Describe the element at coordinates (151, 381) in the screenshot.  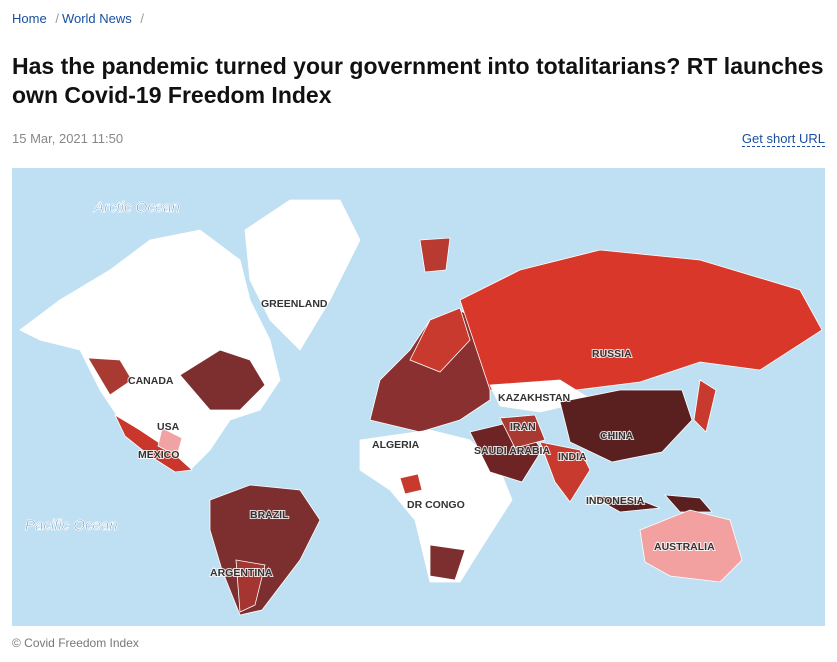
I see `country-label: CANADA` at that location.